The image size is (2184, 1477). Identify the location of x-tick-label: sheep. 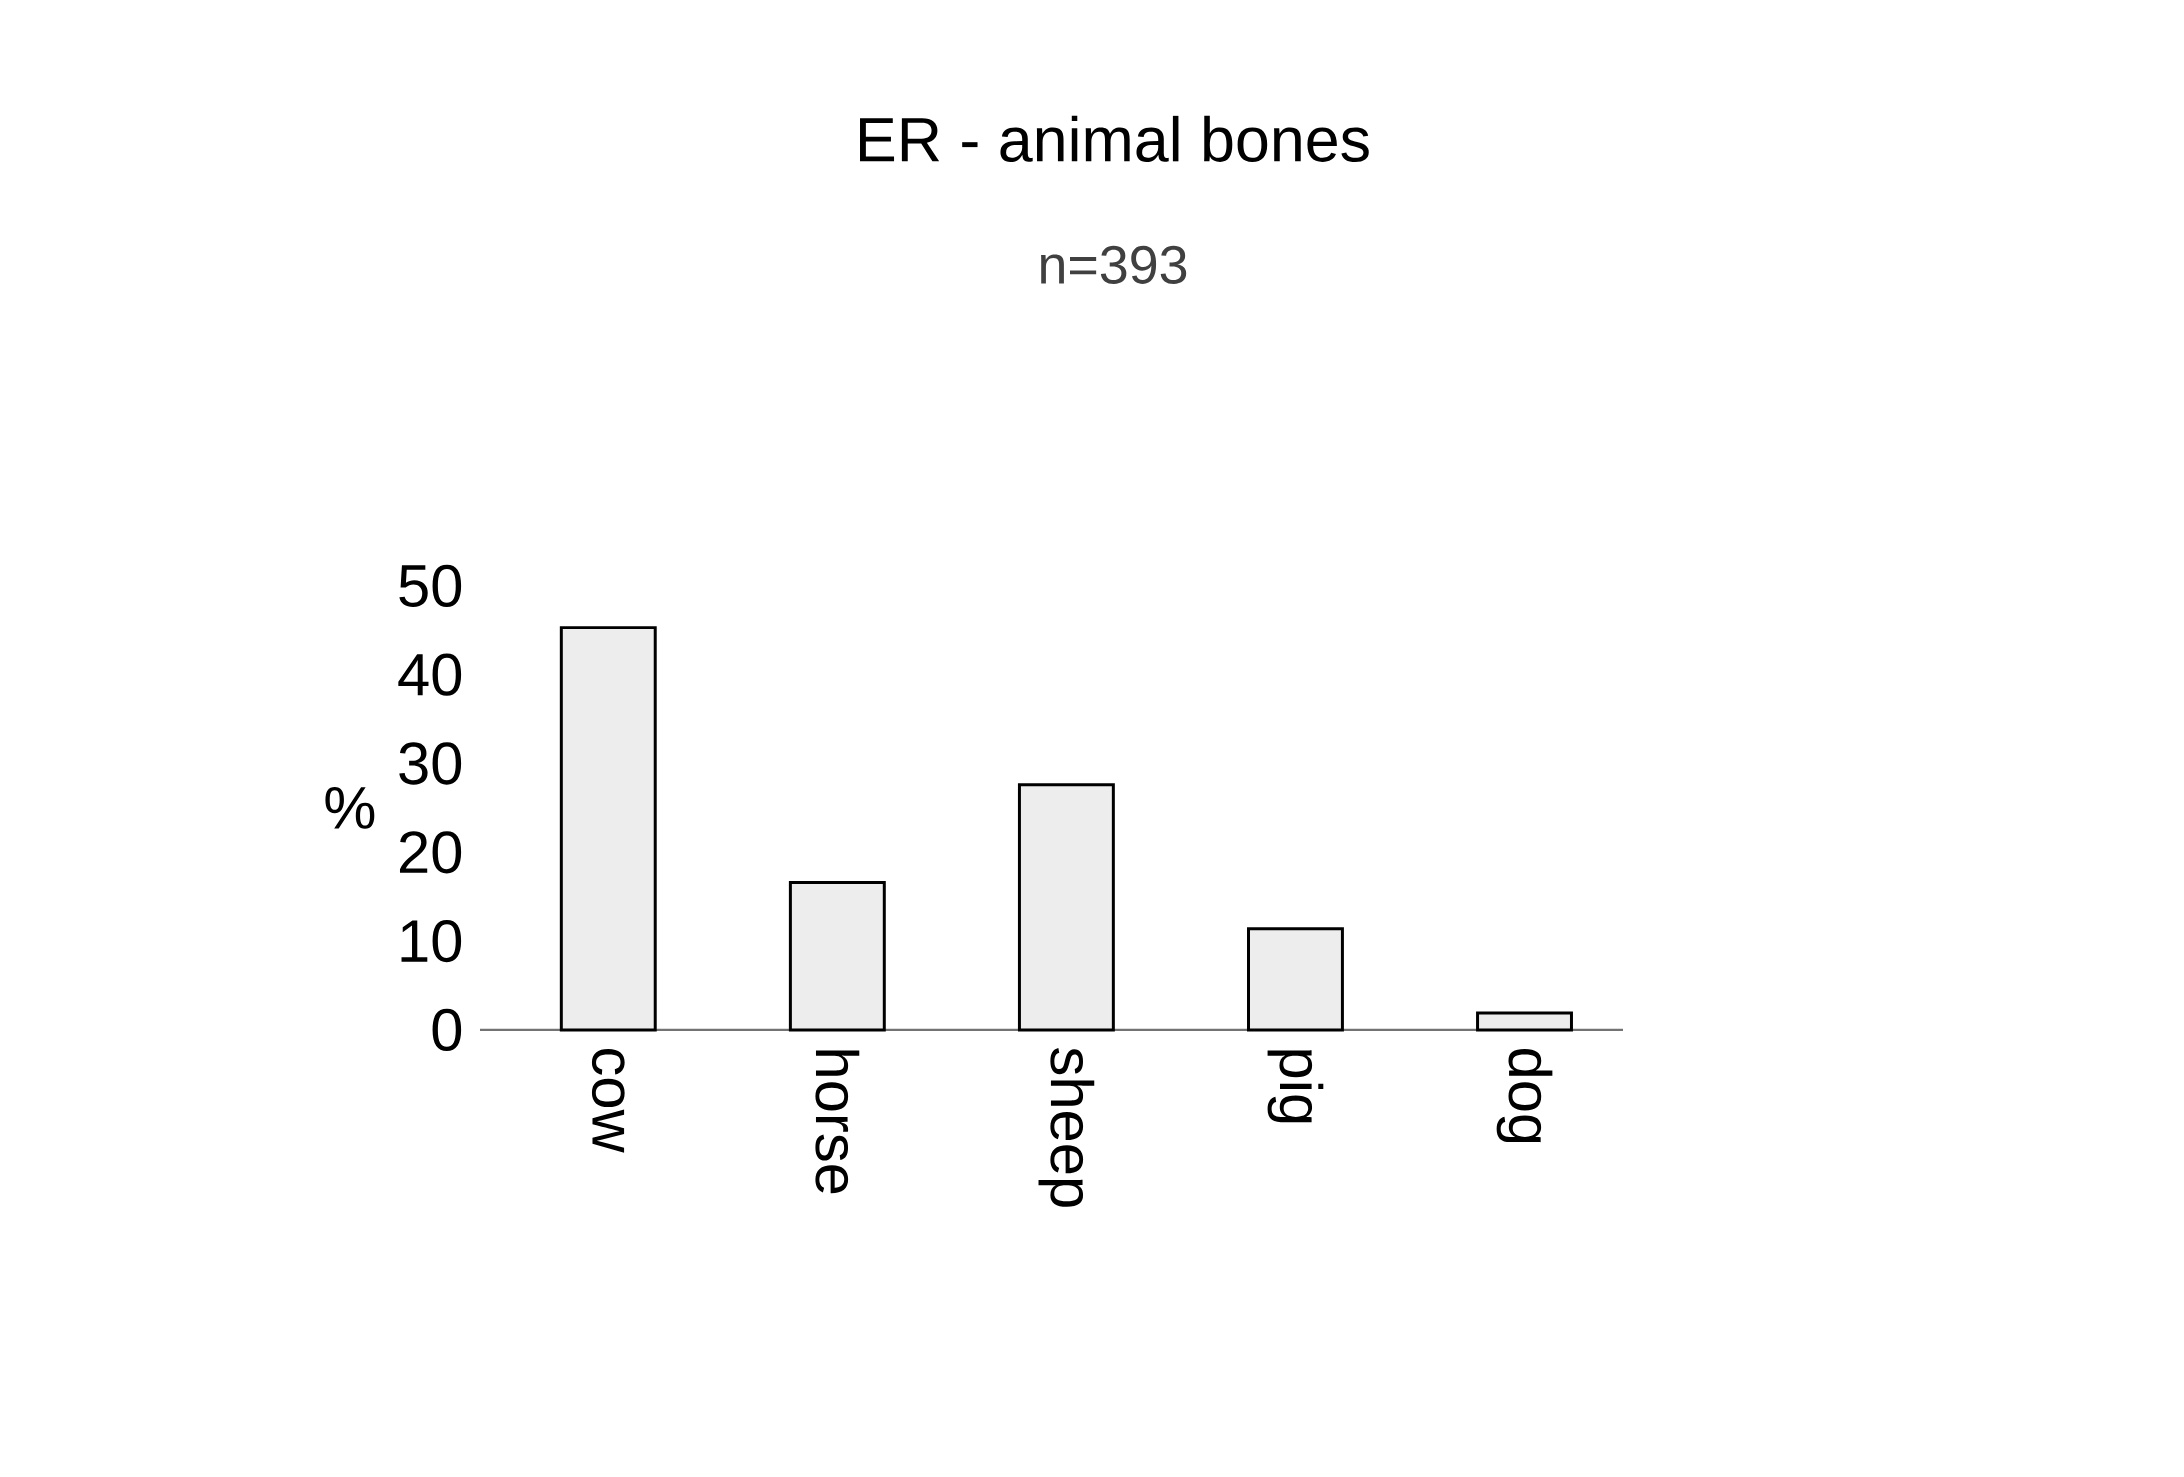
(1066, 1127).